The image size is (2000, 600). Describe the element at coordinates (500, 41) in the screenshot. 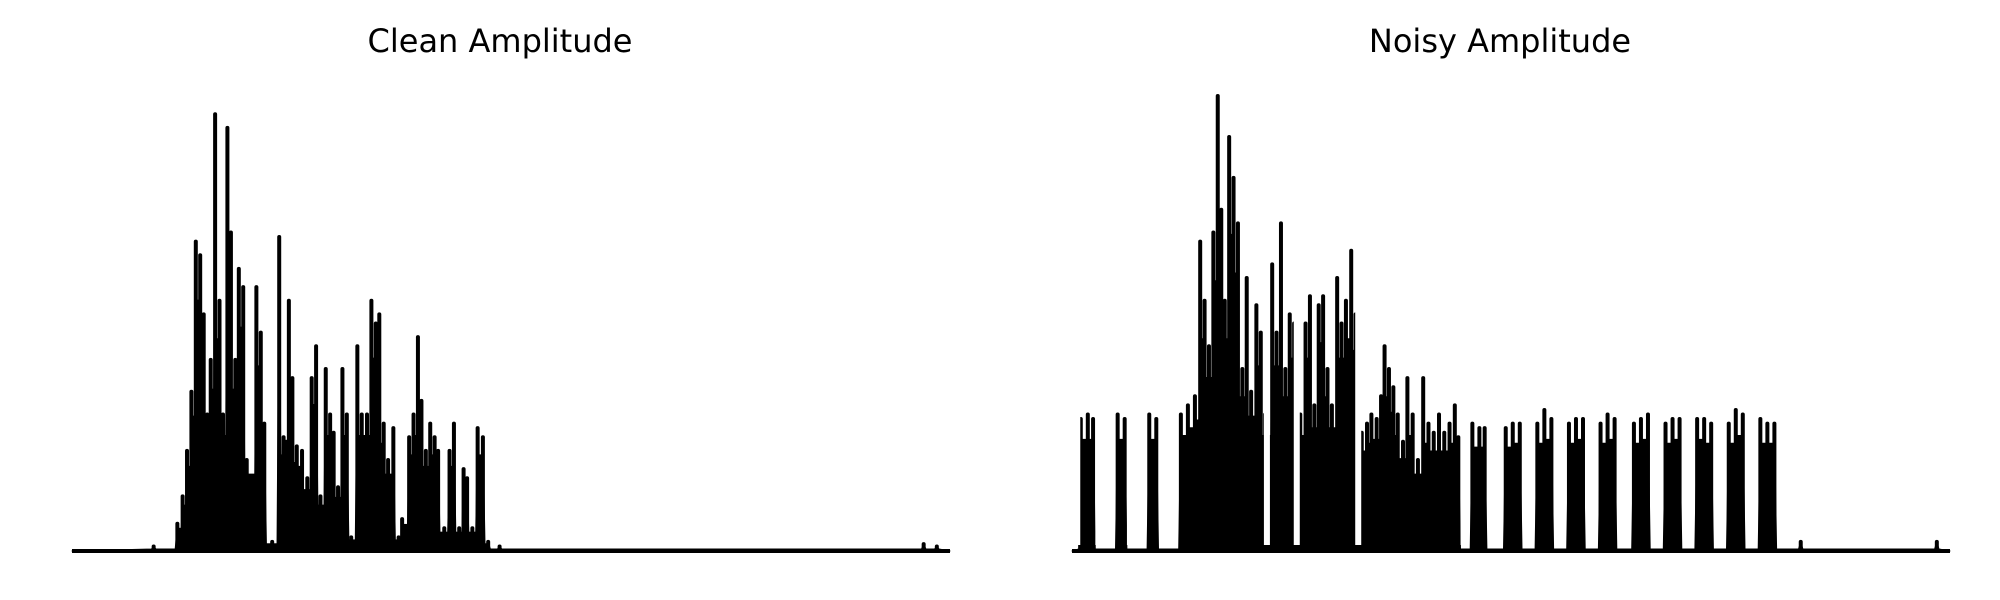

I see `chart-title: Clean Amplitude` at that location.